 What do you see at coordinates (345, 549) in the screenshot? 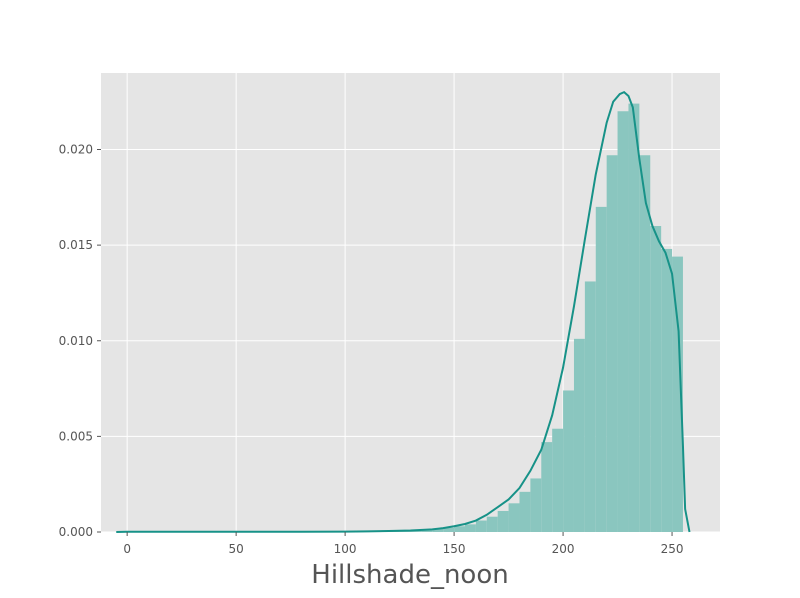
I see `x-tick-label: 100` at bounding box center [345, 549].